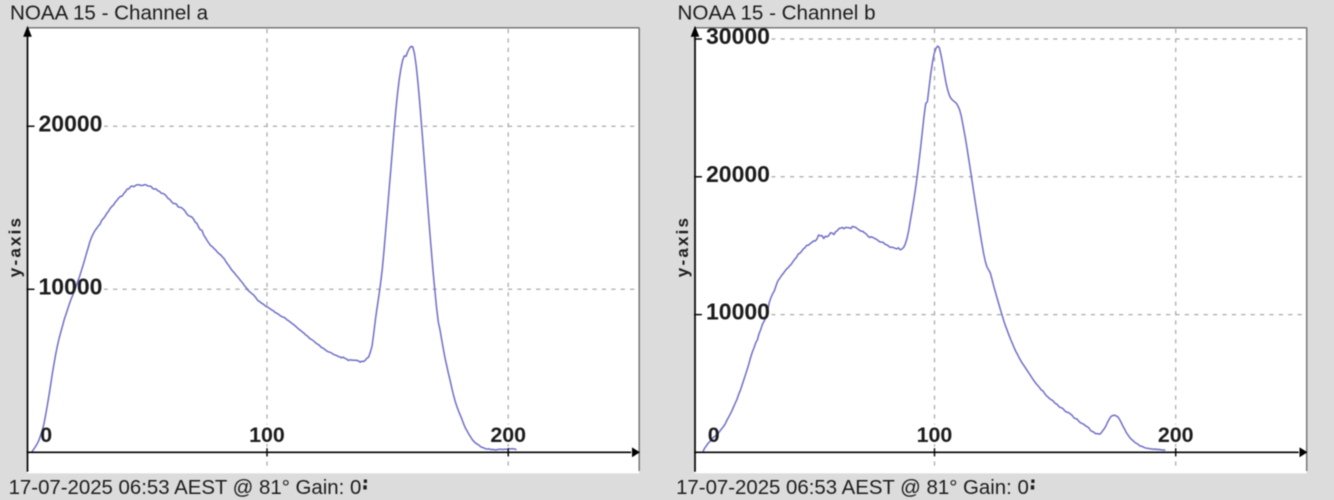 This screenshot has width=1334, height=500. I want to click on svg-text: 30000, so click(738, 36).